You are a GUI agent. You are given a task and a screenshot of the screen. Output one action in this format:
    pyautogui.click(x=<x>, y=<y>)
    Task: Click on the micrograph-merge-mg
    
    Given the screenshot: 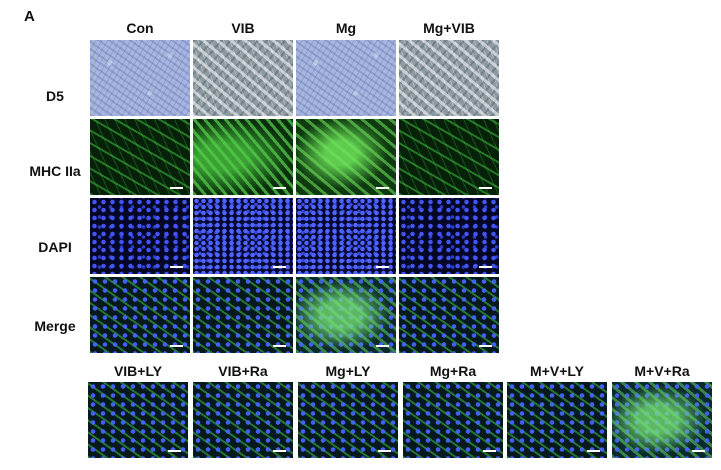 What is the action you would take?
    pyautogui.click(x=346, y=315)
    